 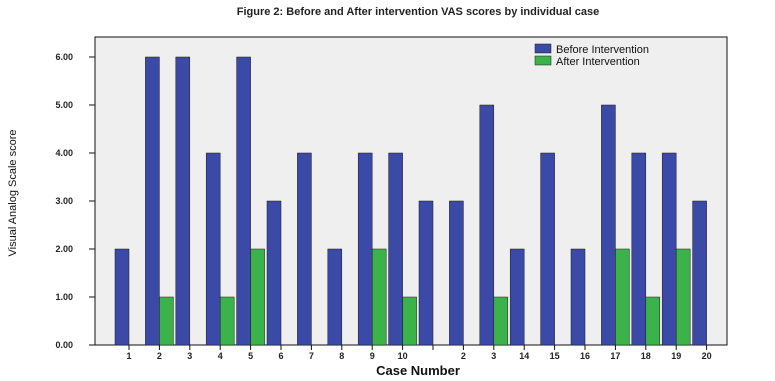 I want to click on x-tick-label: 18, so click(x=646, y=356).